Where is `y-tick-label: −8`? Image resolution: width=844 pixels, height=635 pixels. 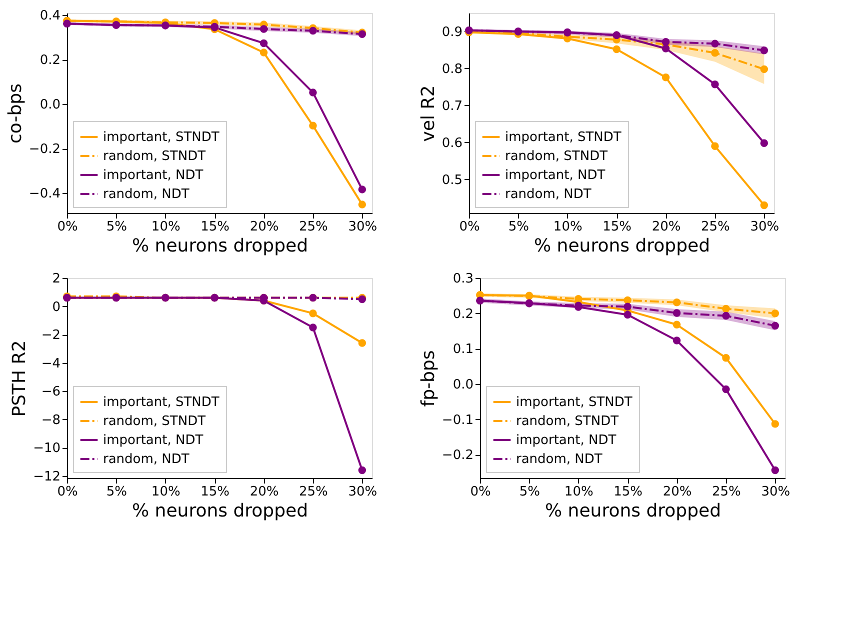 y-tick-label: −8 is located at coordinates (50, 420).